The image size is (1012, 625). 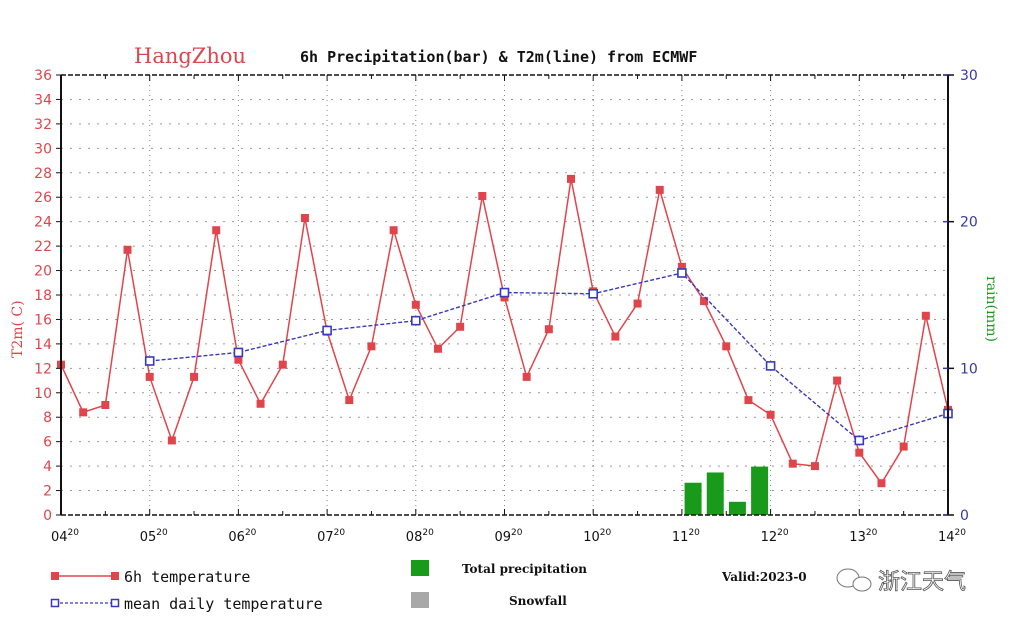 What do you see at coordinates (857, 537) in the screenshot?
I see `x-tick-day: 13` at bounding box center [857, 537].